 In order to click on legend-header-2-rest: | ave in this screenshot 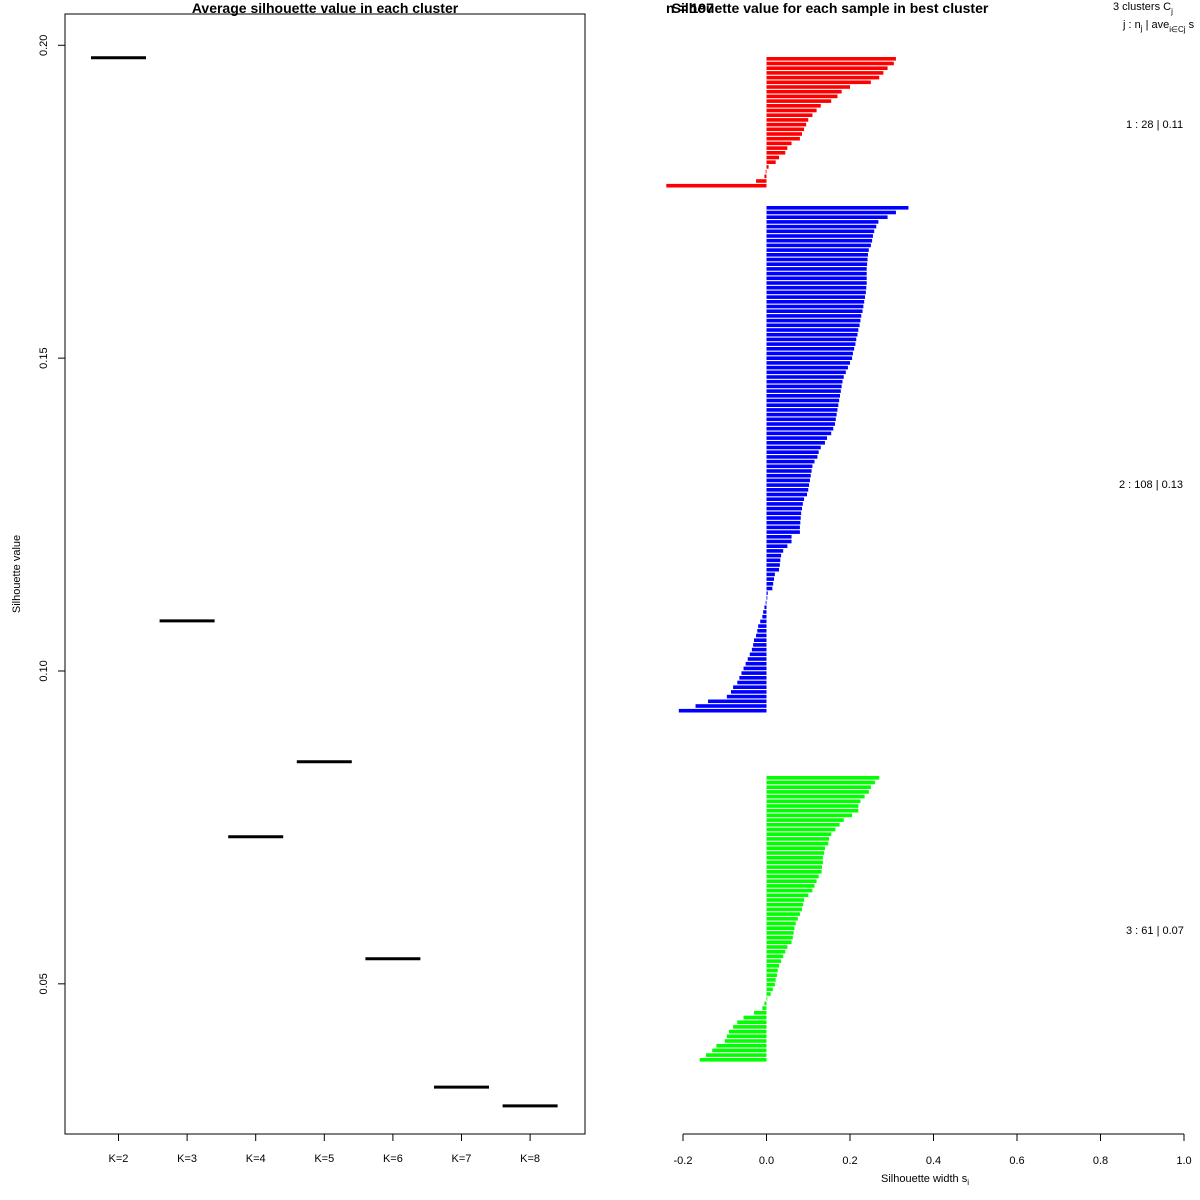, I will do `click(1156, 25)`.